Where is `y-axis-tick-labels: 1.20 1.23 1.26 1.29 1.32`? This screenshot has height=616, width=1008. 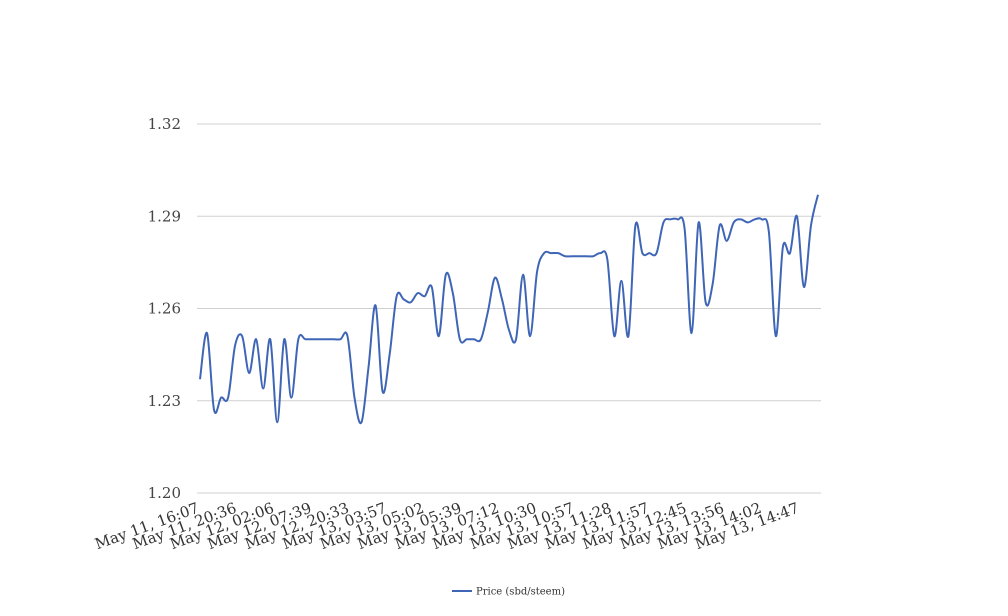
y-axis-tick-labels: 1.20 1.23 1.26 1.29 1.32 is located at coordinates (164, 308).